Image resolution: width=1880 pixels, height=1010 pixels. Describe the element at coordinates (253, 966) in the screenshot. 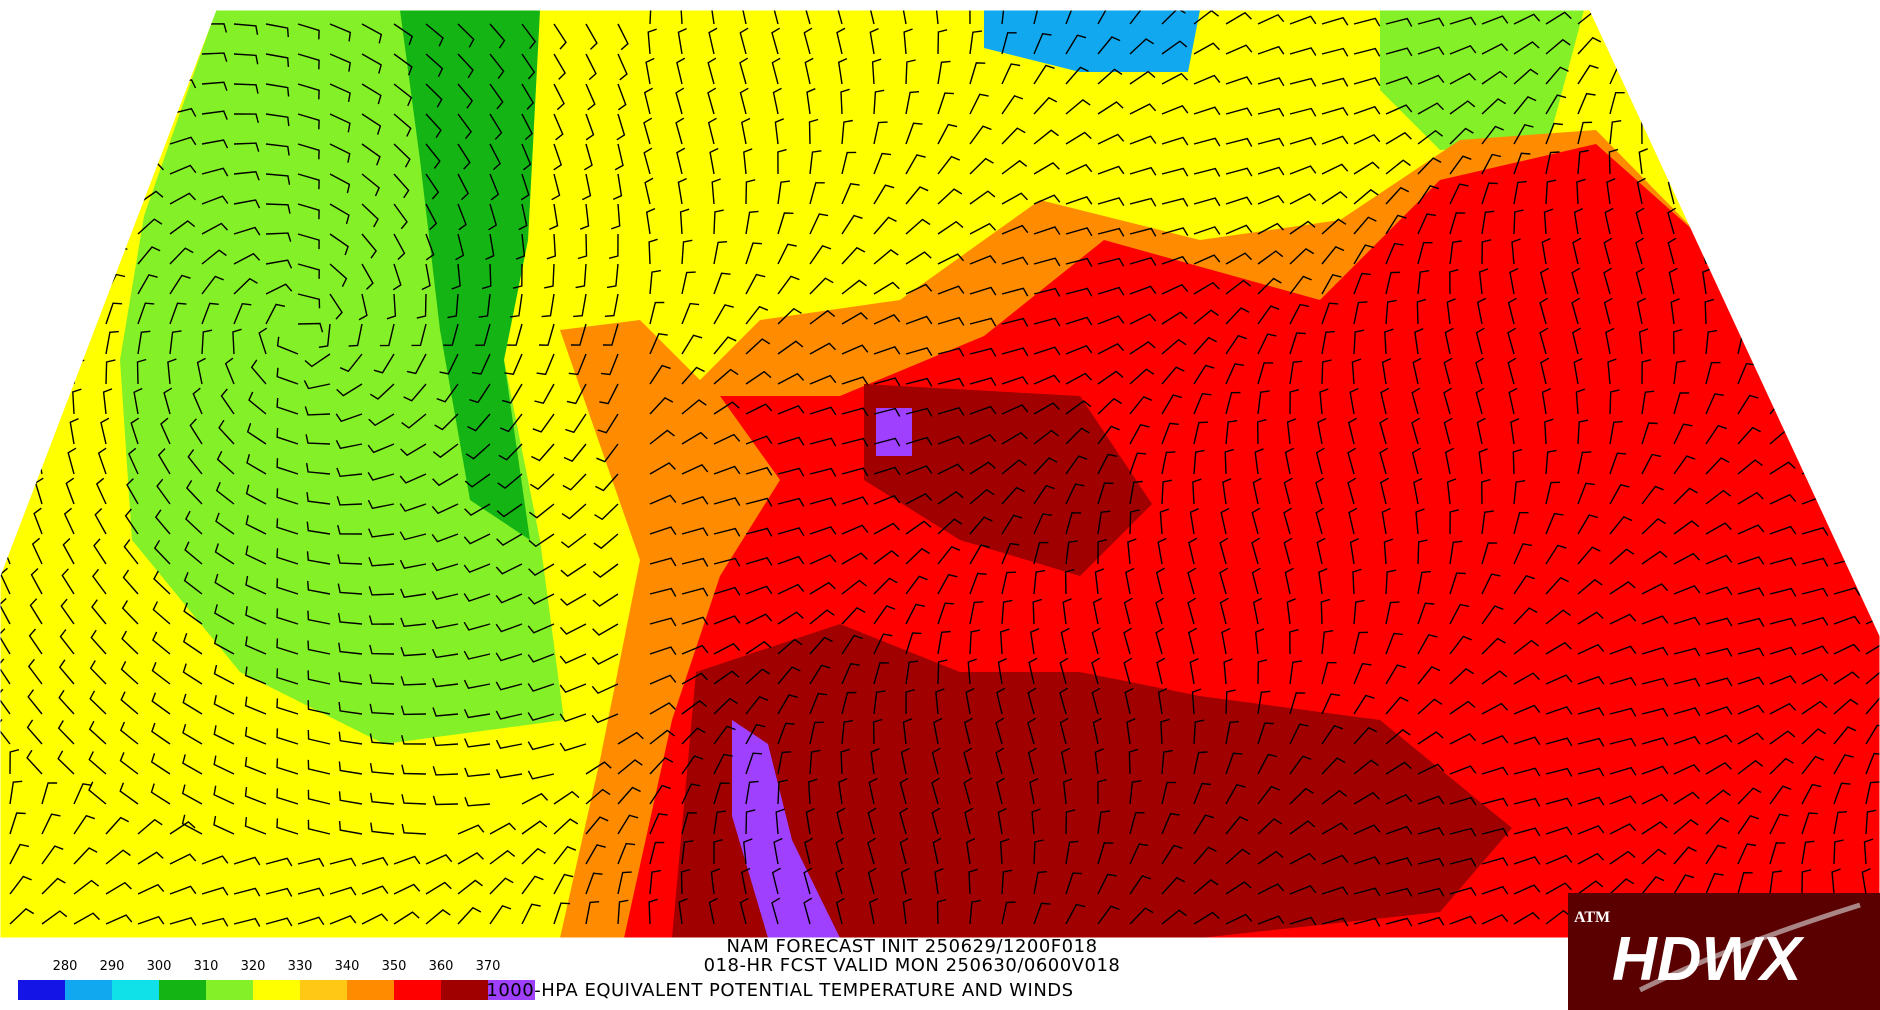

I see `colorbar-tick-label: 320` at that location.